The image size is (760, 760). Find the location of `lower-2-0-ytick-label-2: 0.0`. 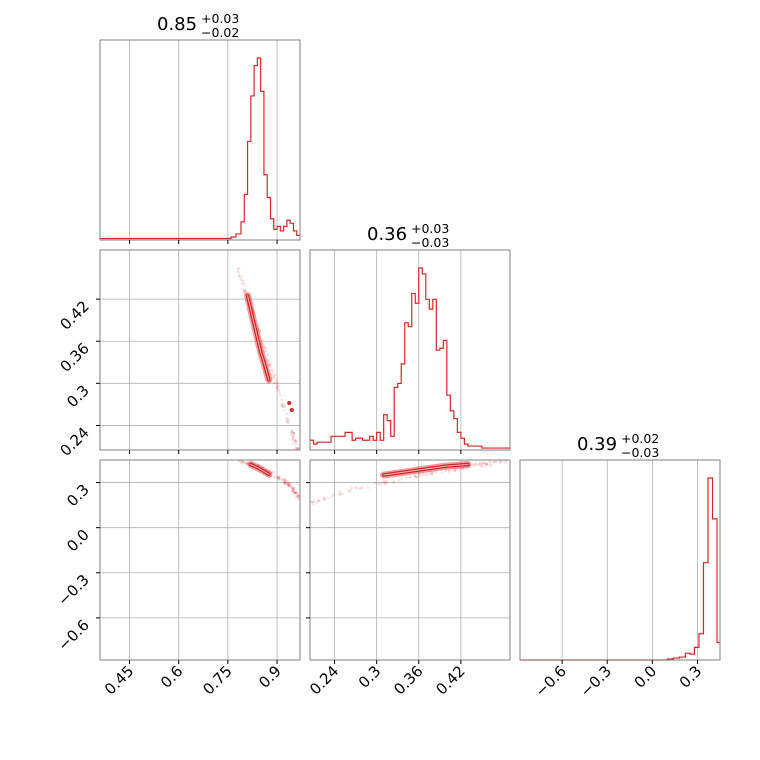

lower-2-0-ytick-label-2: 0.0 is located at coordinates (78, 541).